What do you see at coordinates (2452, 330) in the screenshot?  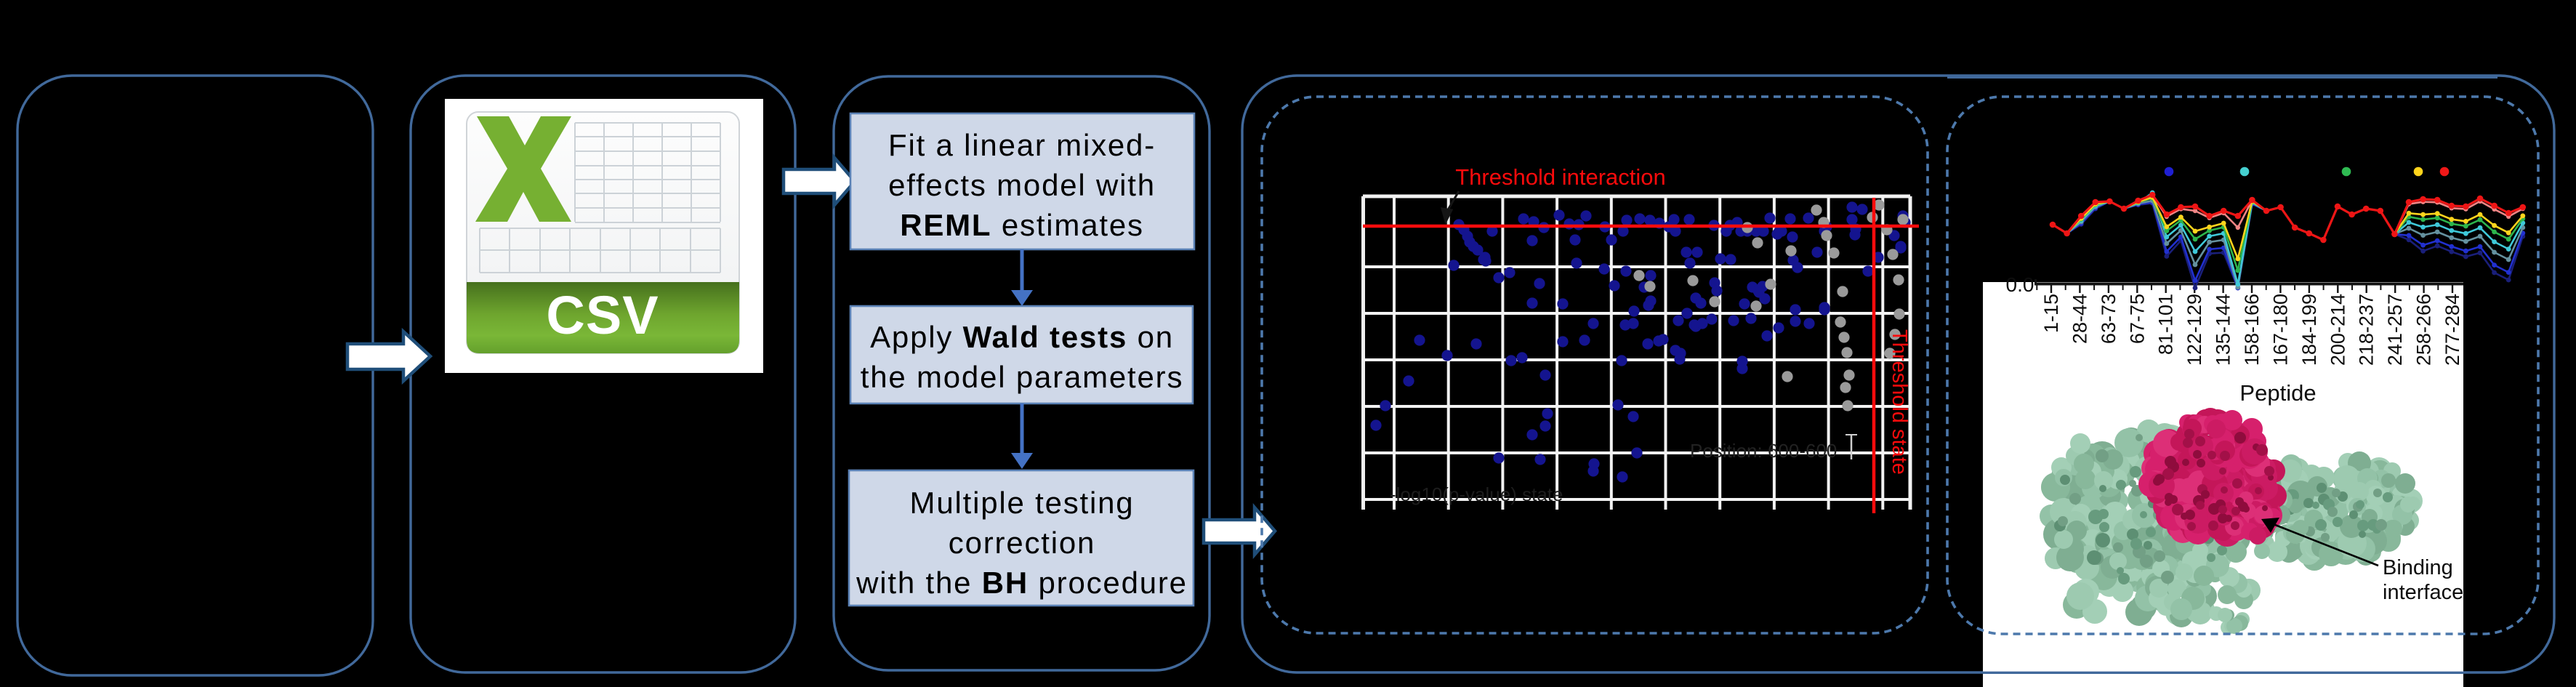 I see `svg-text: 277-284` at bounding box center [2452, 330].